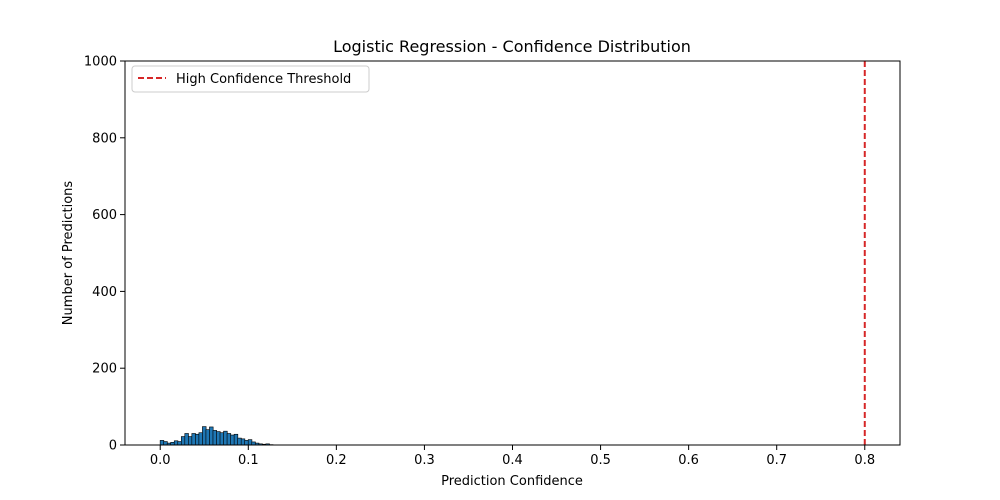  Describe the element at coordinates (104, 369) in the screenshot. I see `y-tick-label: 200` at that location.